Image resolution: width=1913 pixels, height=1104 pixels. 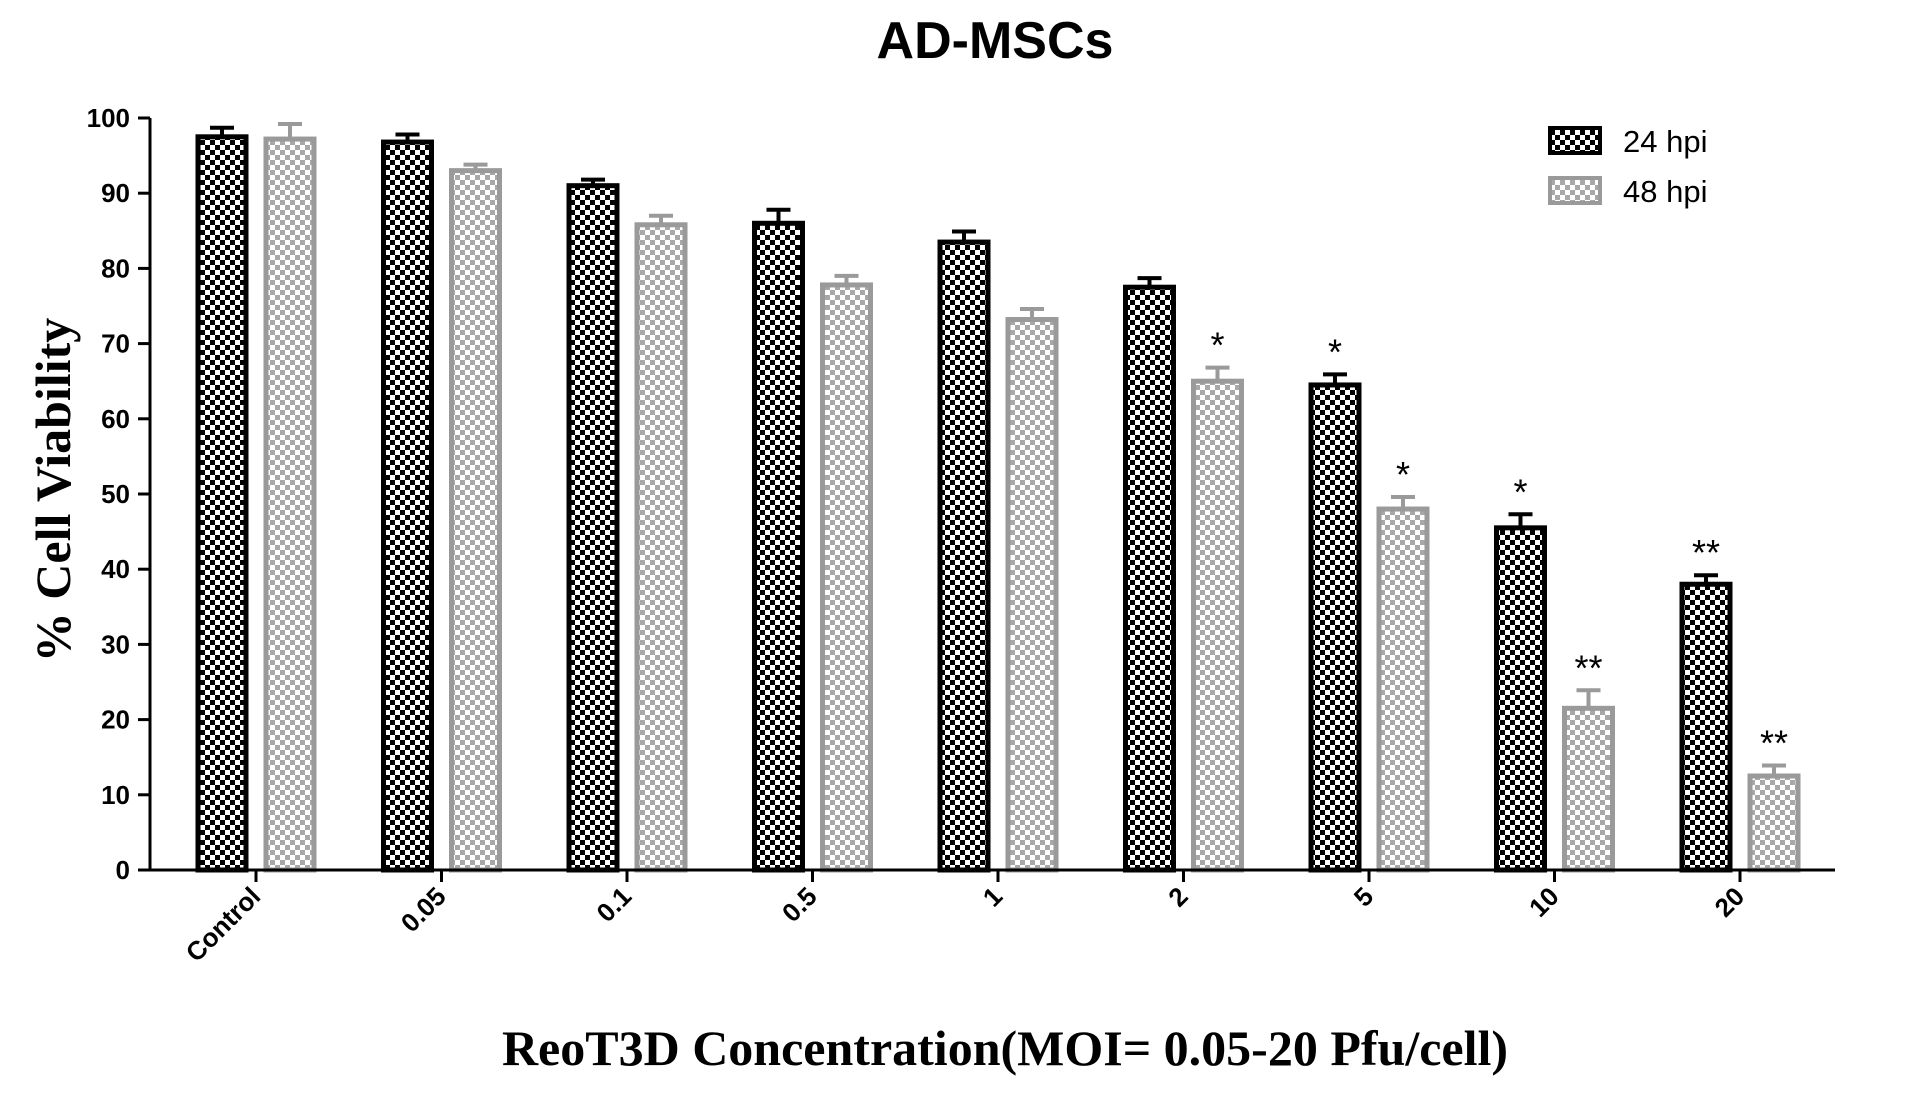 What do you see at coordinates (115, 720) in the screenshot?
I see `y-tick-label: 20` at bounding box center [115, 720].